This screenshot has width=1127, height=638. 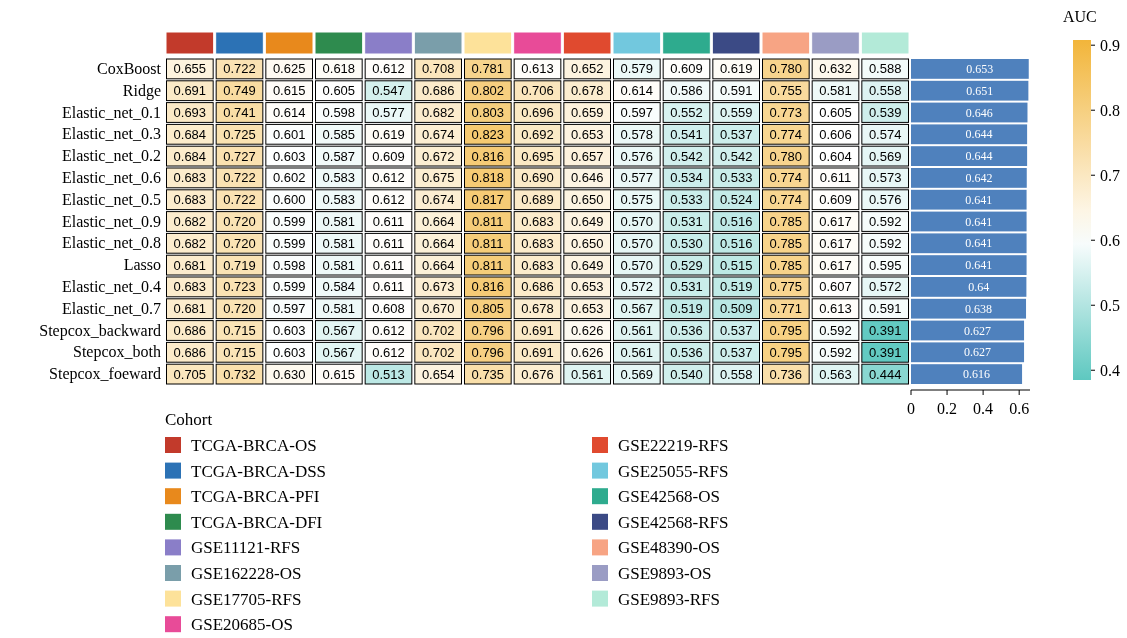 I want to click on data-label: 0.609, so click(x=388, y=156).